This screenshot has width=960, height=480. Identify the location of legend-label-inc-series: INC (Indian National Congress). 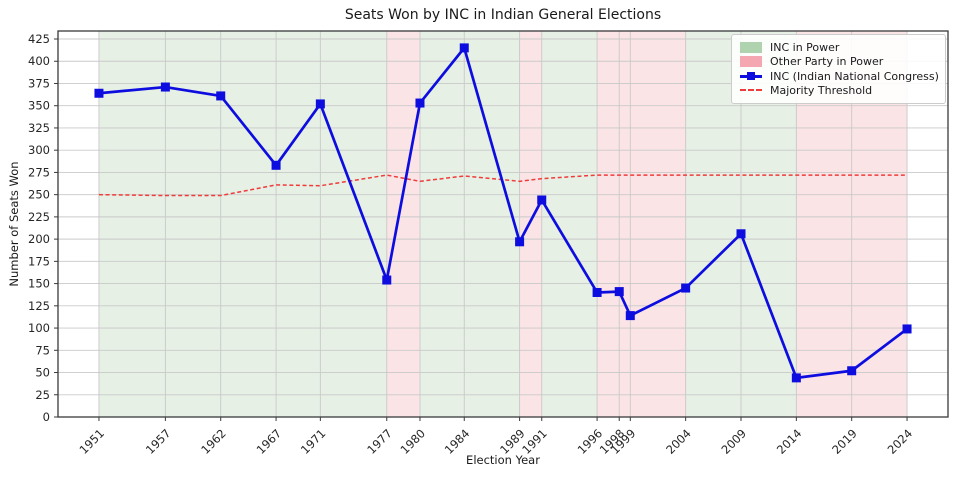
(854, 76).